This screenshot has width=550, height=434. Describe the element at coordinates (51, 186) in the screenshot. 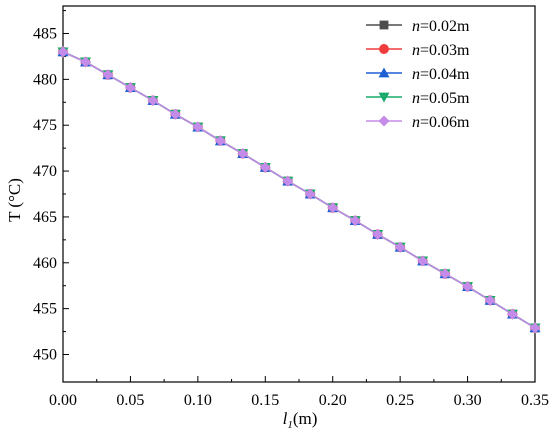

I see `y-axis: 450 455 460 465 470 475 480 485` at that location.